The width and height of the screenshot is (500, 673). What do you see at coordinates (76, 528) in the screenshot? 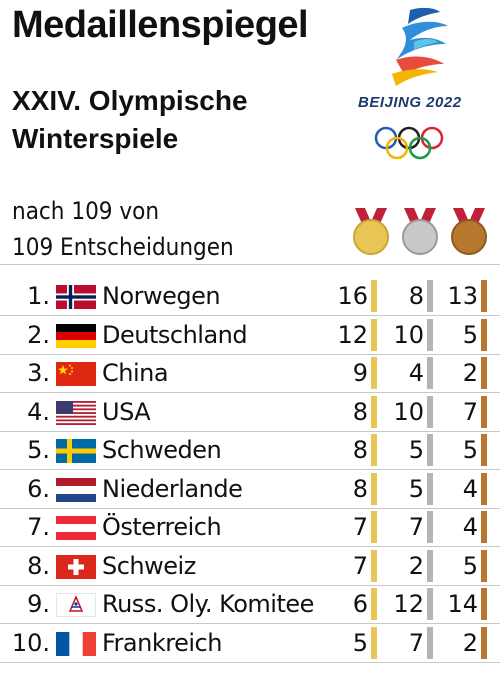
I see `austria-flag-icon` at bounding box center [76, 528].